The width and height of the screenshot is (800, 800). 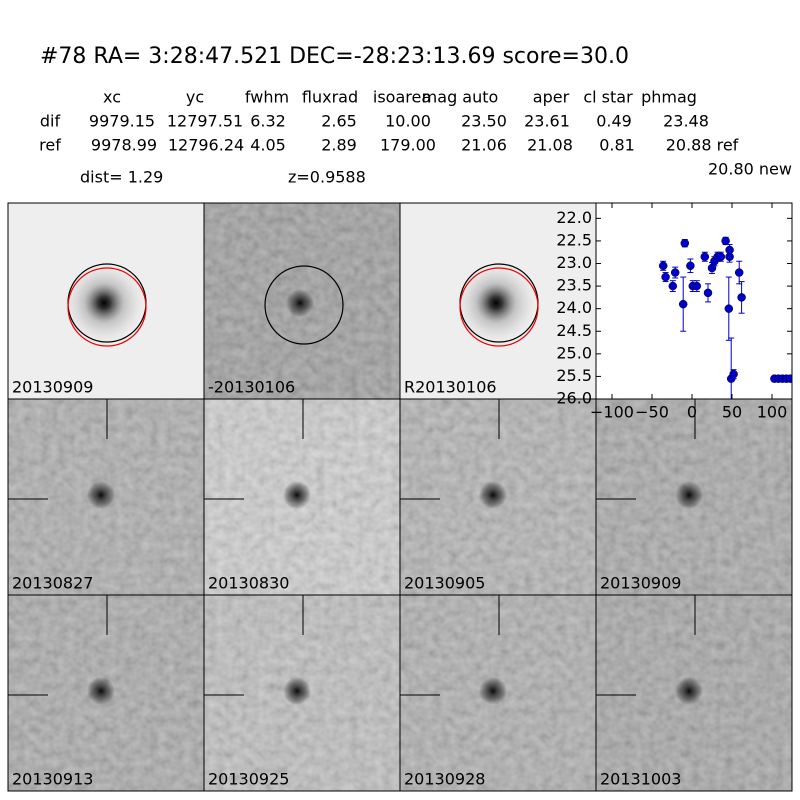 I want to click on column-header: fwhm, so click(x=267, y=97).